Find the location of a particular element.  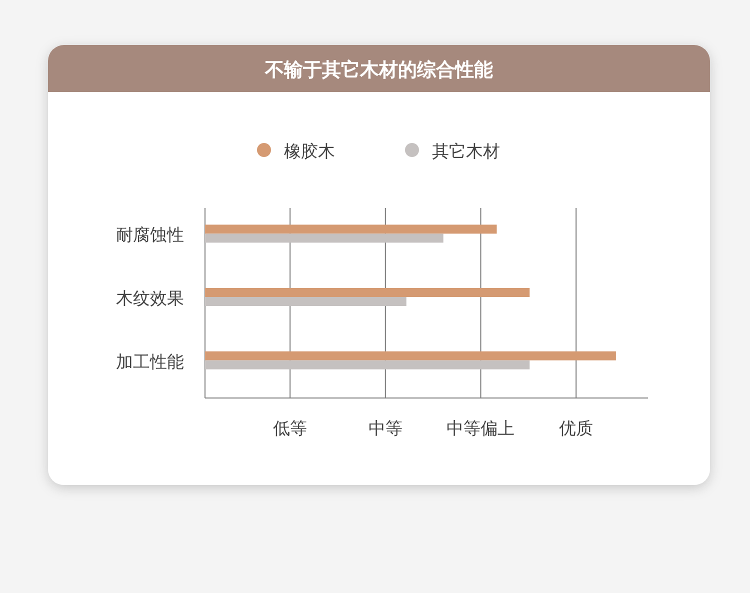

chart-title: 不输于其它木材的综合性能 is located at coordinates (378, 70).